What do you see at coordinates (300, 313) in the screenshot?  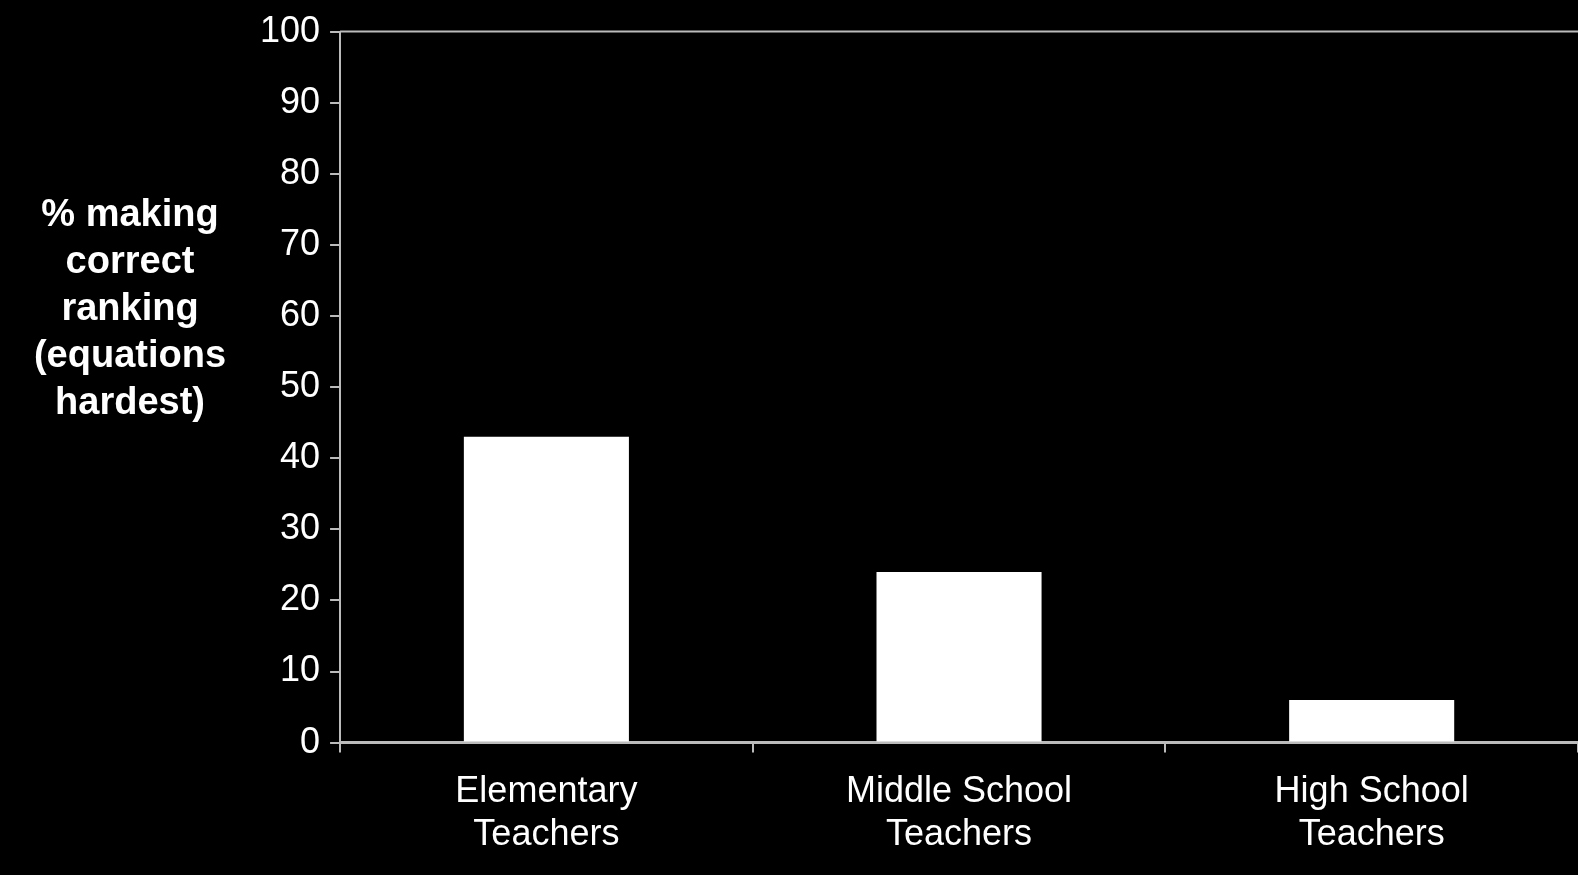 I see `y-tick-label: 60` at bounding box center [300, 313].